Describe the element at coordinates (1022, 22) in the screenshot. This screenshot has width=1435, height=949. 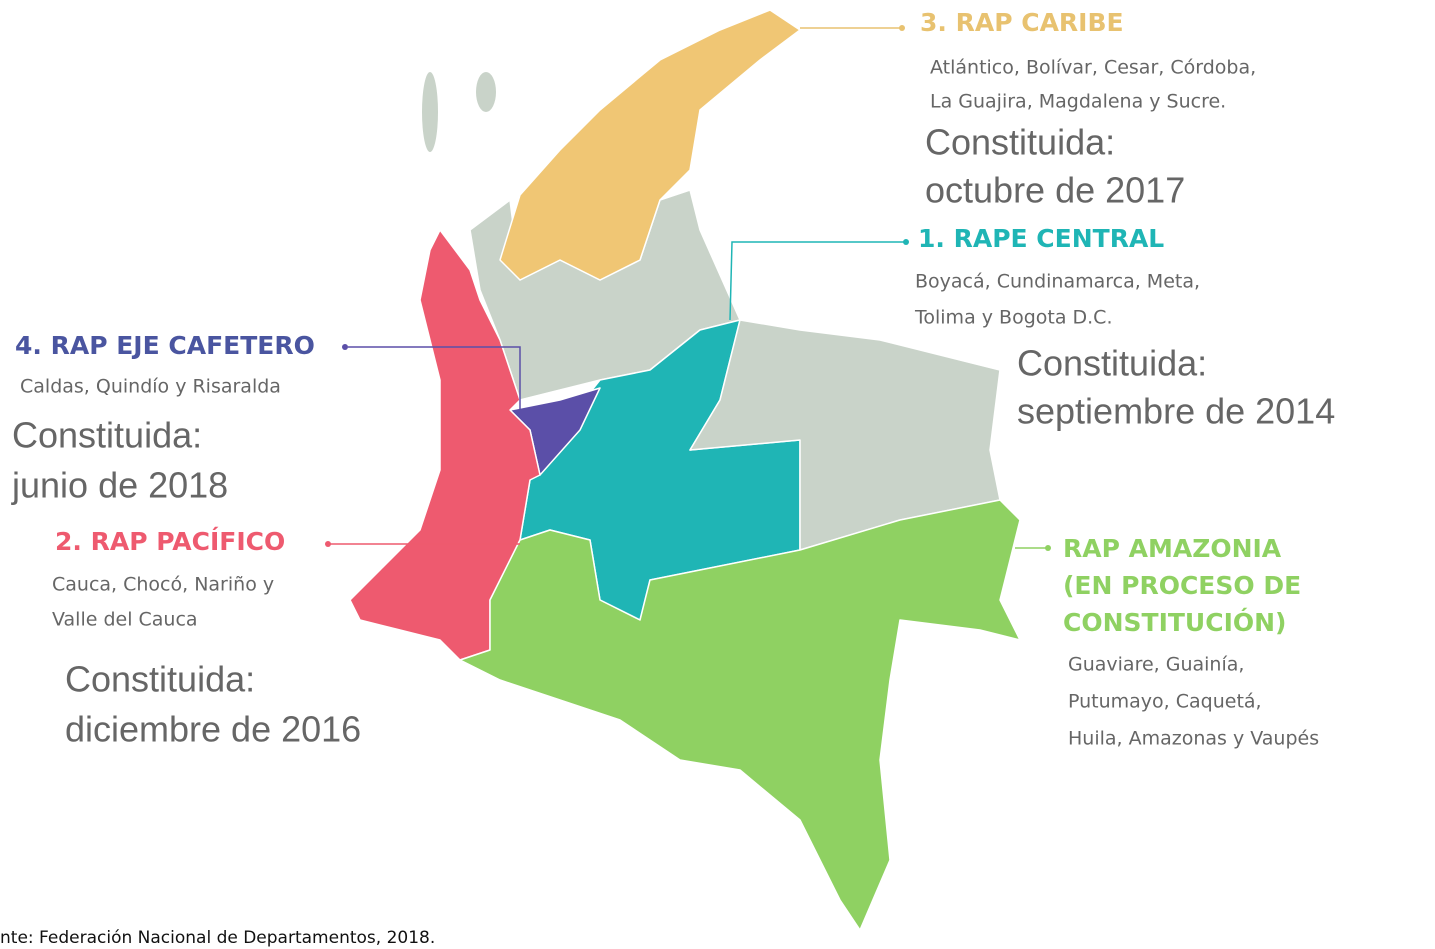
I see `region-title: 3. RAP CARIBE` at that location.